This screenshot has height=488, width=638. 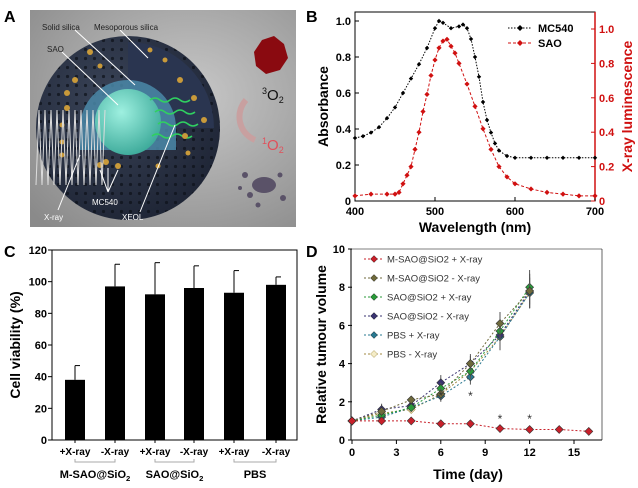 What do you see at coordinates (550, 44) in the screenshot?
I see `legend-label: SAO` at bounding box center [550, 44].